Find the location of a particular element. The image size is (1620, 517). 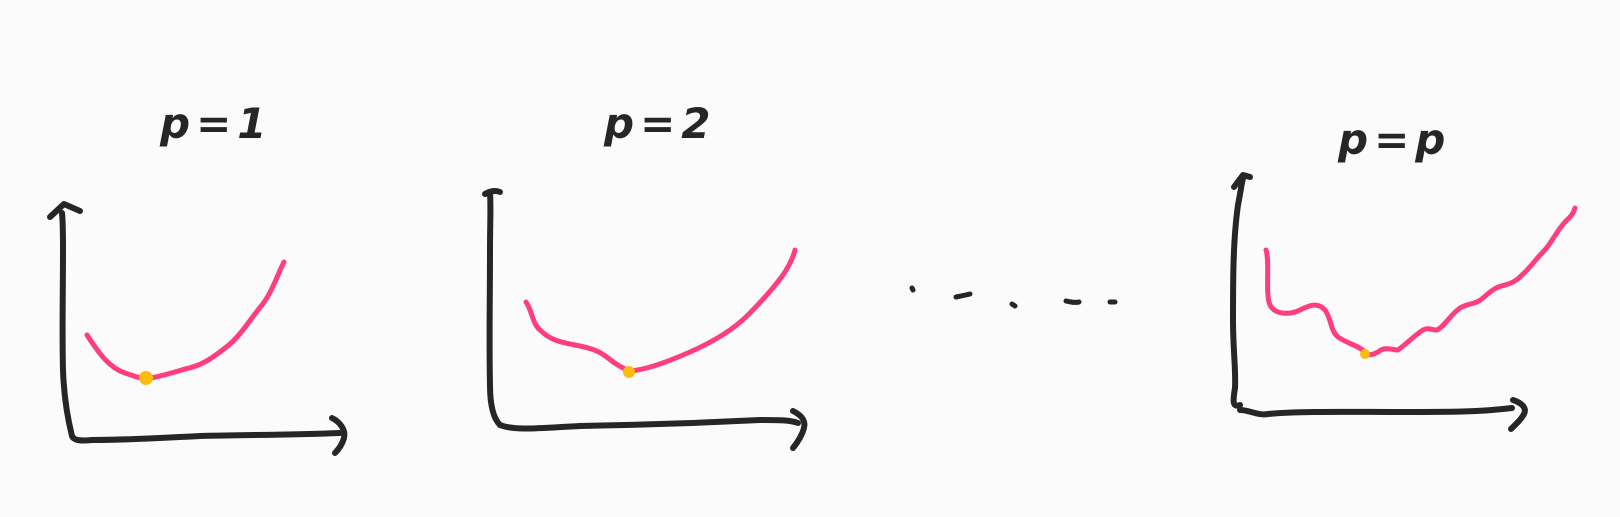

panel-p2: p=2 is located at coordinates (645, 275).